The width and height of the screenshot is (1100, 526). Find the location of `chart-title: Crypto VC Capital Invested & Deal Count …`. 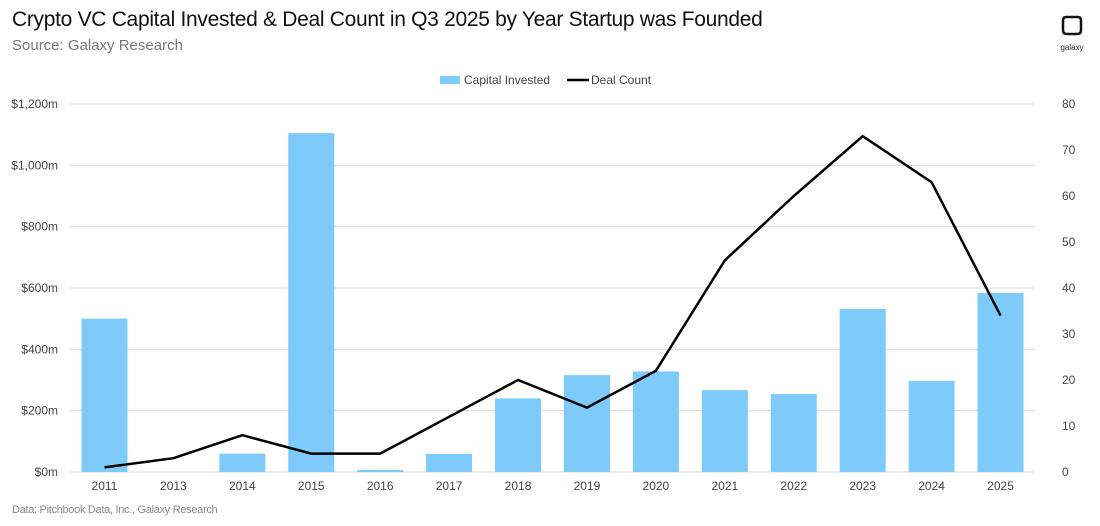

chart-title: Crypto VC Capital Invested & Deal Count … is located at coordinates (387, 19).